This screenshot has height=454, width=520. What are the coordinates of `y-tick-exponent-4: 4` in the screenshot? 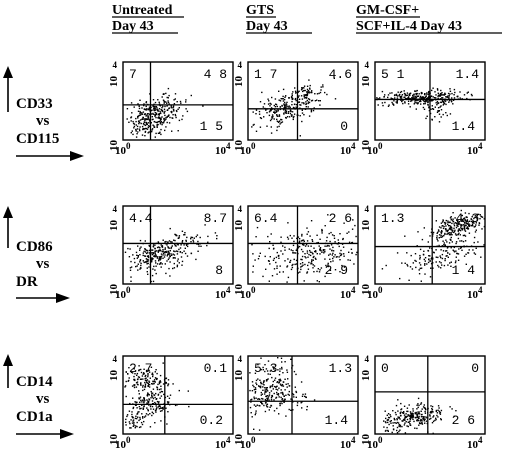 It's located at (240, 359).